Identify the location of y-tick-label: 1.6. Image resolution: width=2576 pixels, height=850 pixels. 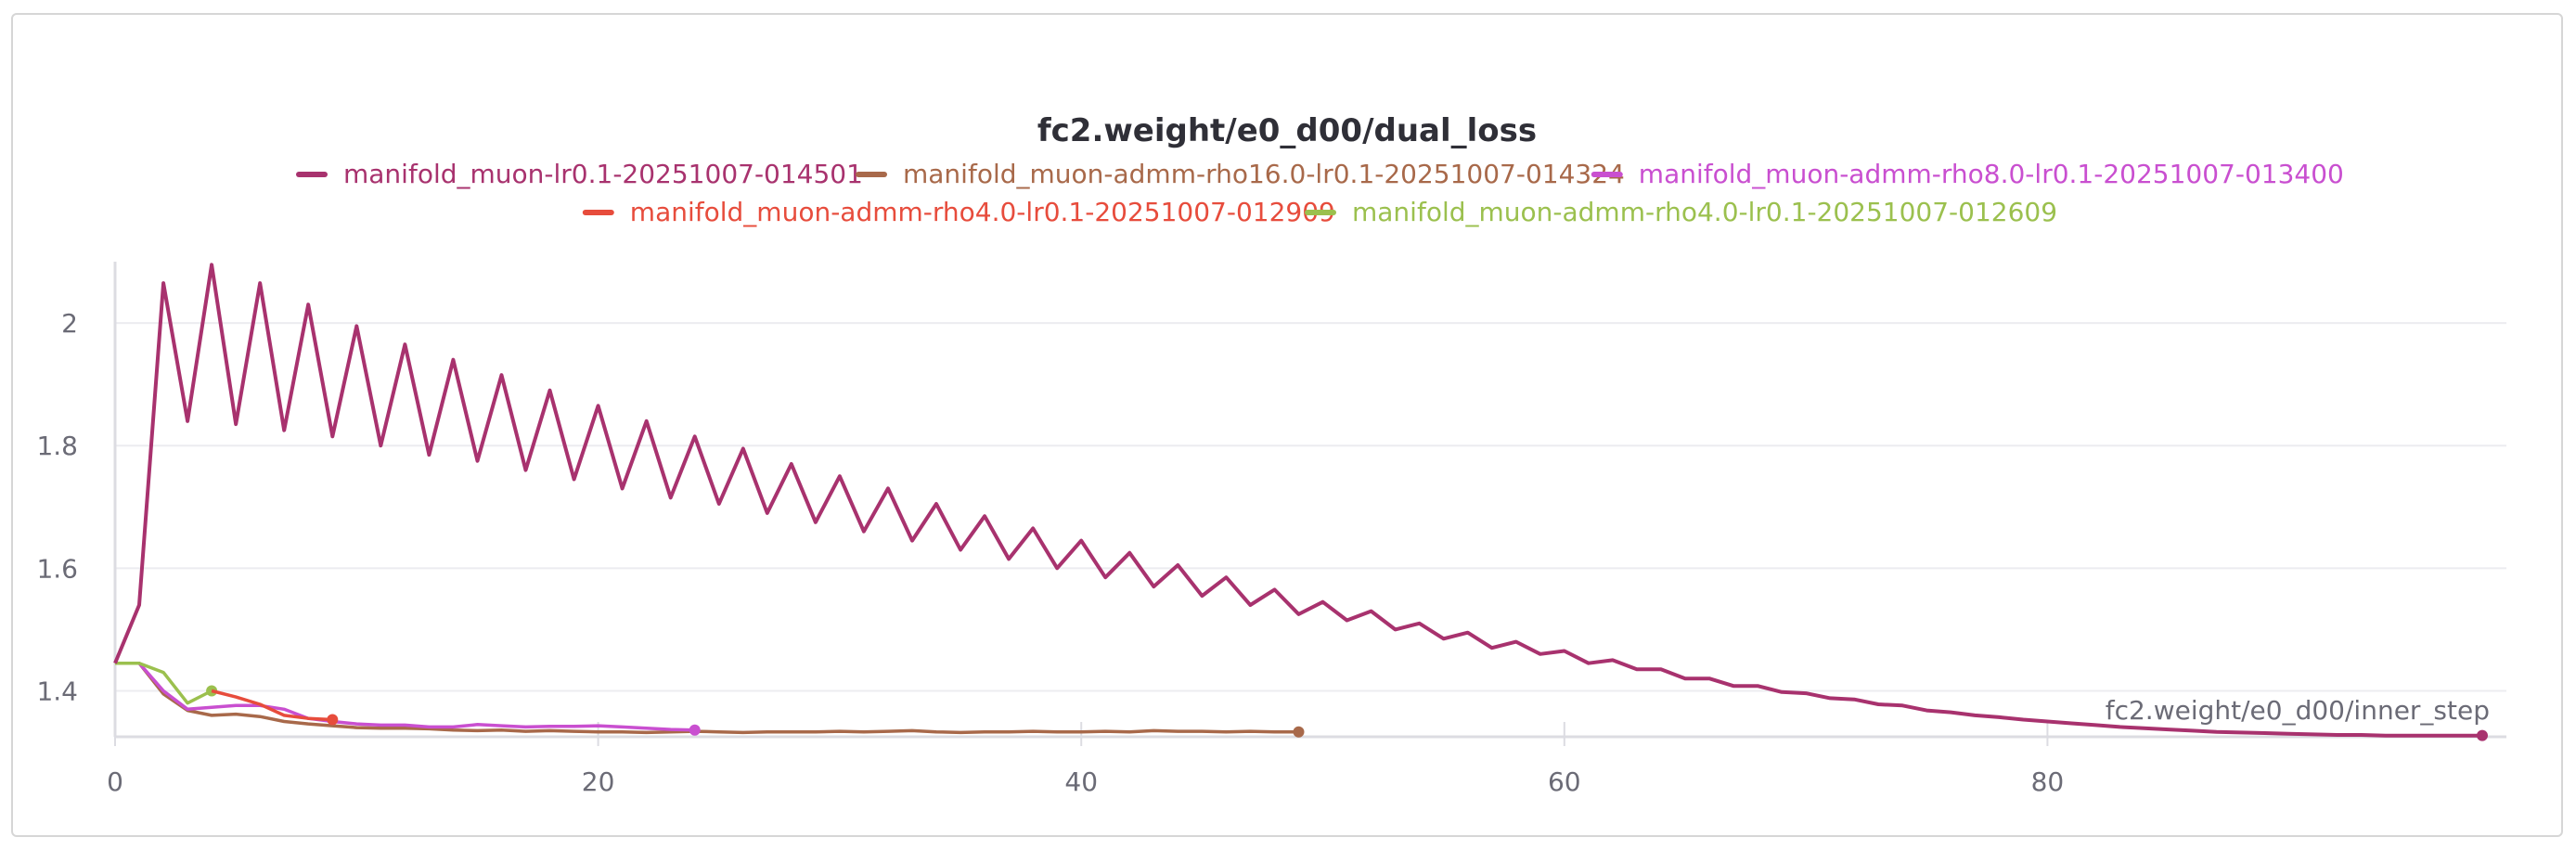
(57, 568).